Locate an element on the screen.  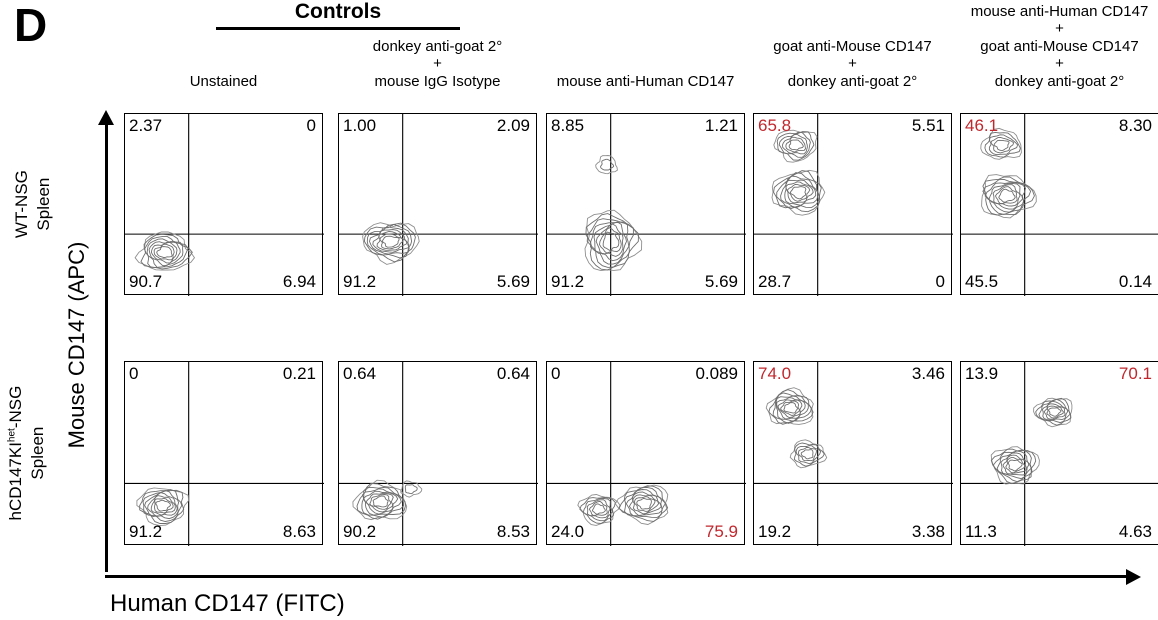
flow-plot: 0 0.21 91.2 8.63 is located at coordinates (224, 453).